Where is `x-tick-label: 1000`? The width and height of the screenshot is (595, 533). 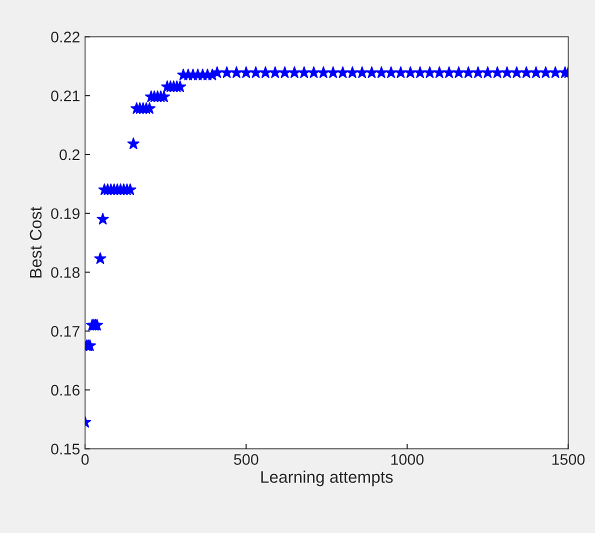 x-tick-label: 1000 is located at coordinates (407, 459).